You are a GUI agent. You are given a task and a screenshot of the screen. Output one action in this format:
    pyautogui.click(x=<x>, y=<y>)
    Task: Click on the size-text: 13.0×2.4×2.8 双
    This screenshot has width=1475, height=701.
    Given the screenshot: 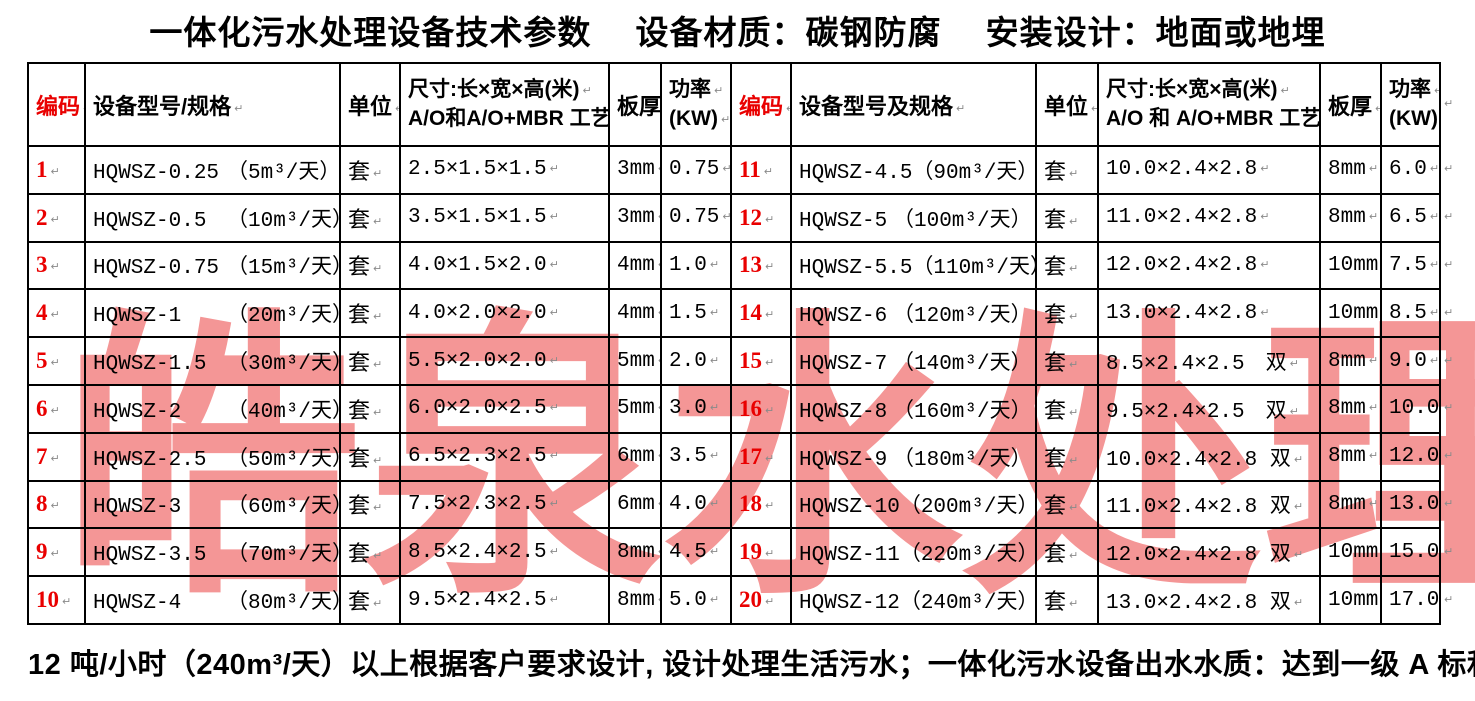 What is the action you would take?
    pyautogui.click(x=1204, y=603)
    